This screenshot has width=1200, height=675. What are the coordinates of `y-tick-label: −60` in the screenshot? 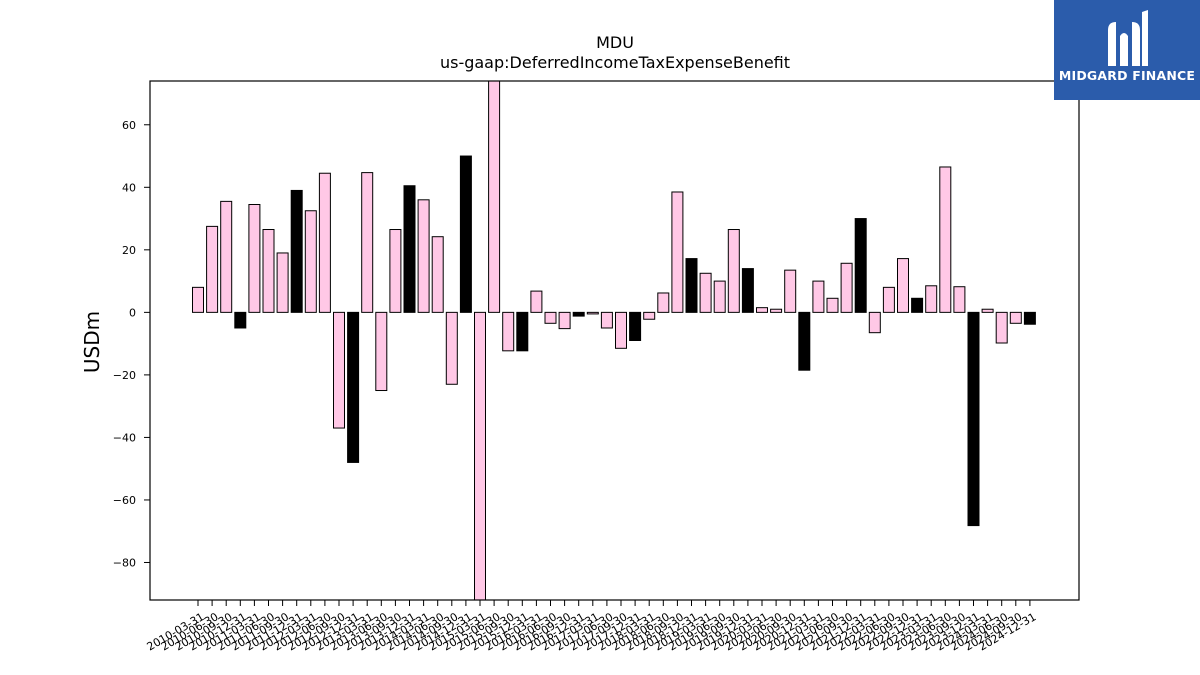 It's located at (124, 500).